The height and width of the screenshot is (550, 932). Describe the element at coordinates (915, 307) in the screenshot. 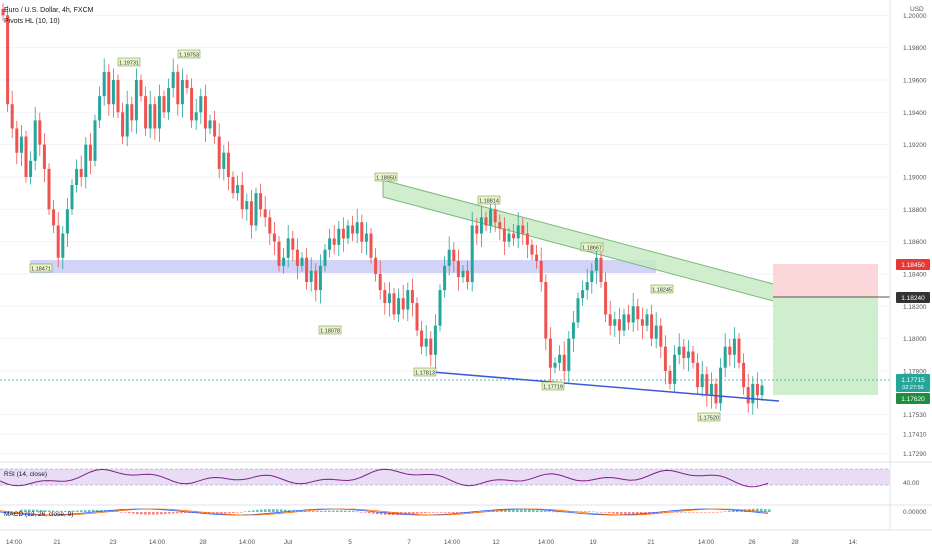

I see `price-tick: 1.18200` at that location.